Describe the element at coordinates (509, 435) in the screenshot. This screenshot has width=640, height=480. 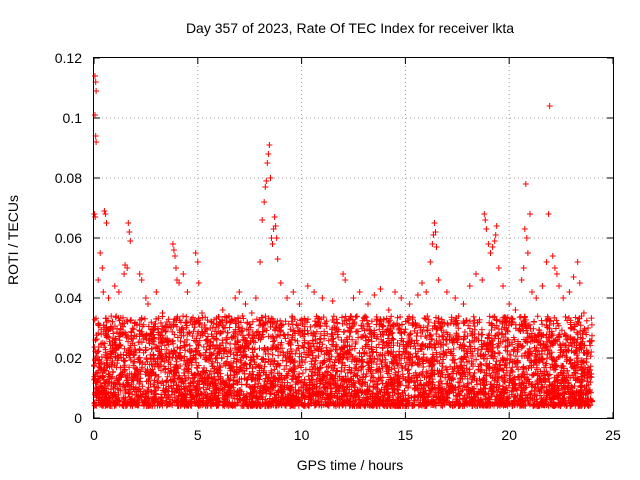
I see `x-tick-label: 20` at that location.